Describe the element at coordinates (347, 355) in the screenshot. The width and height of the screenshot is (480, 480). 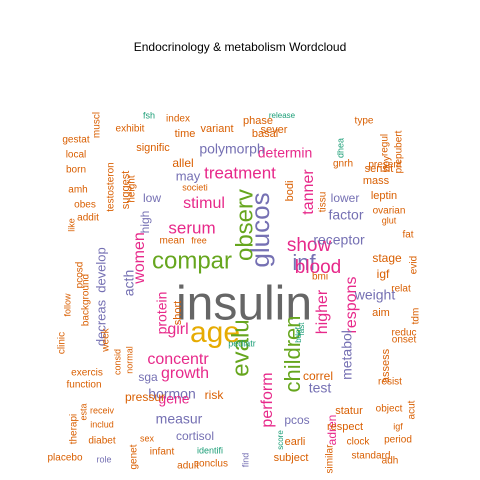
I see `word-31: metabol` at that location.